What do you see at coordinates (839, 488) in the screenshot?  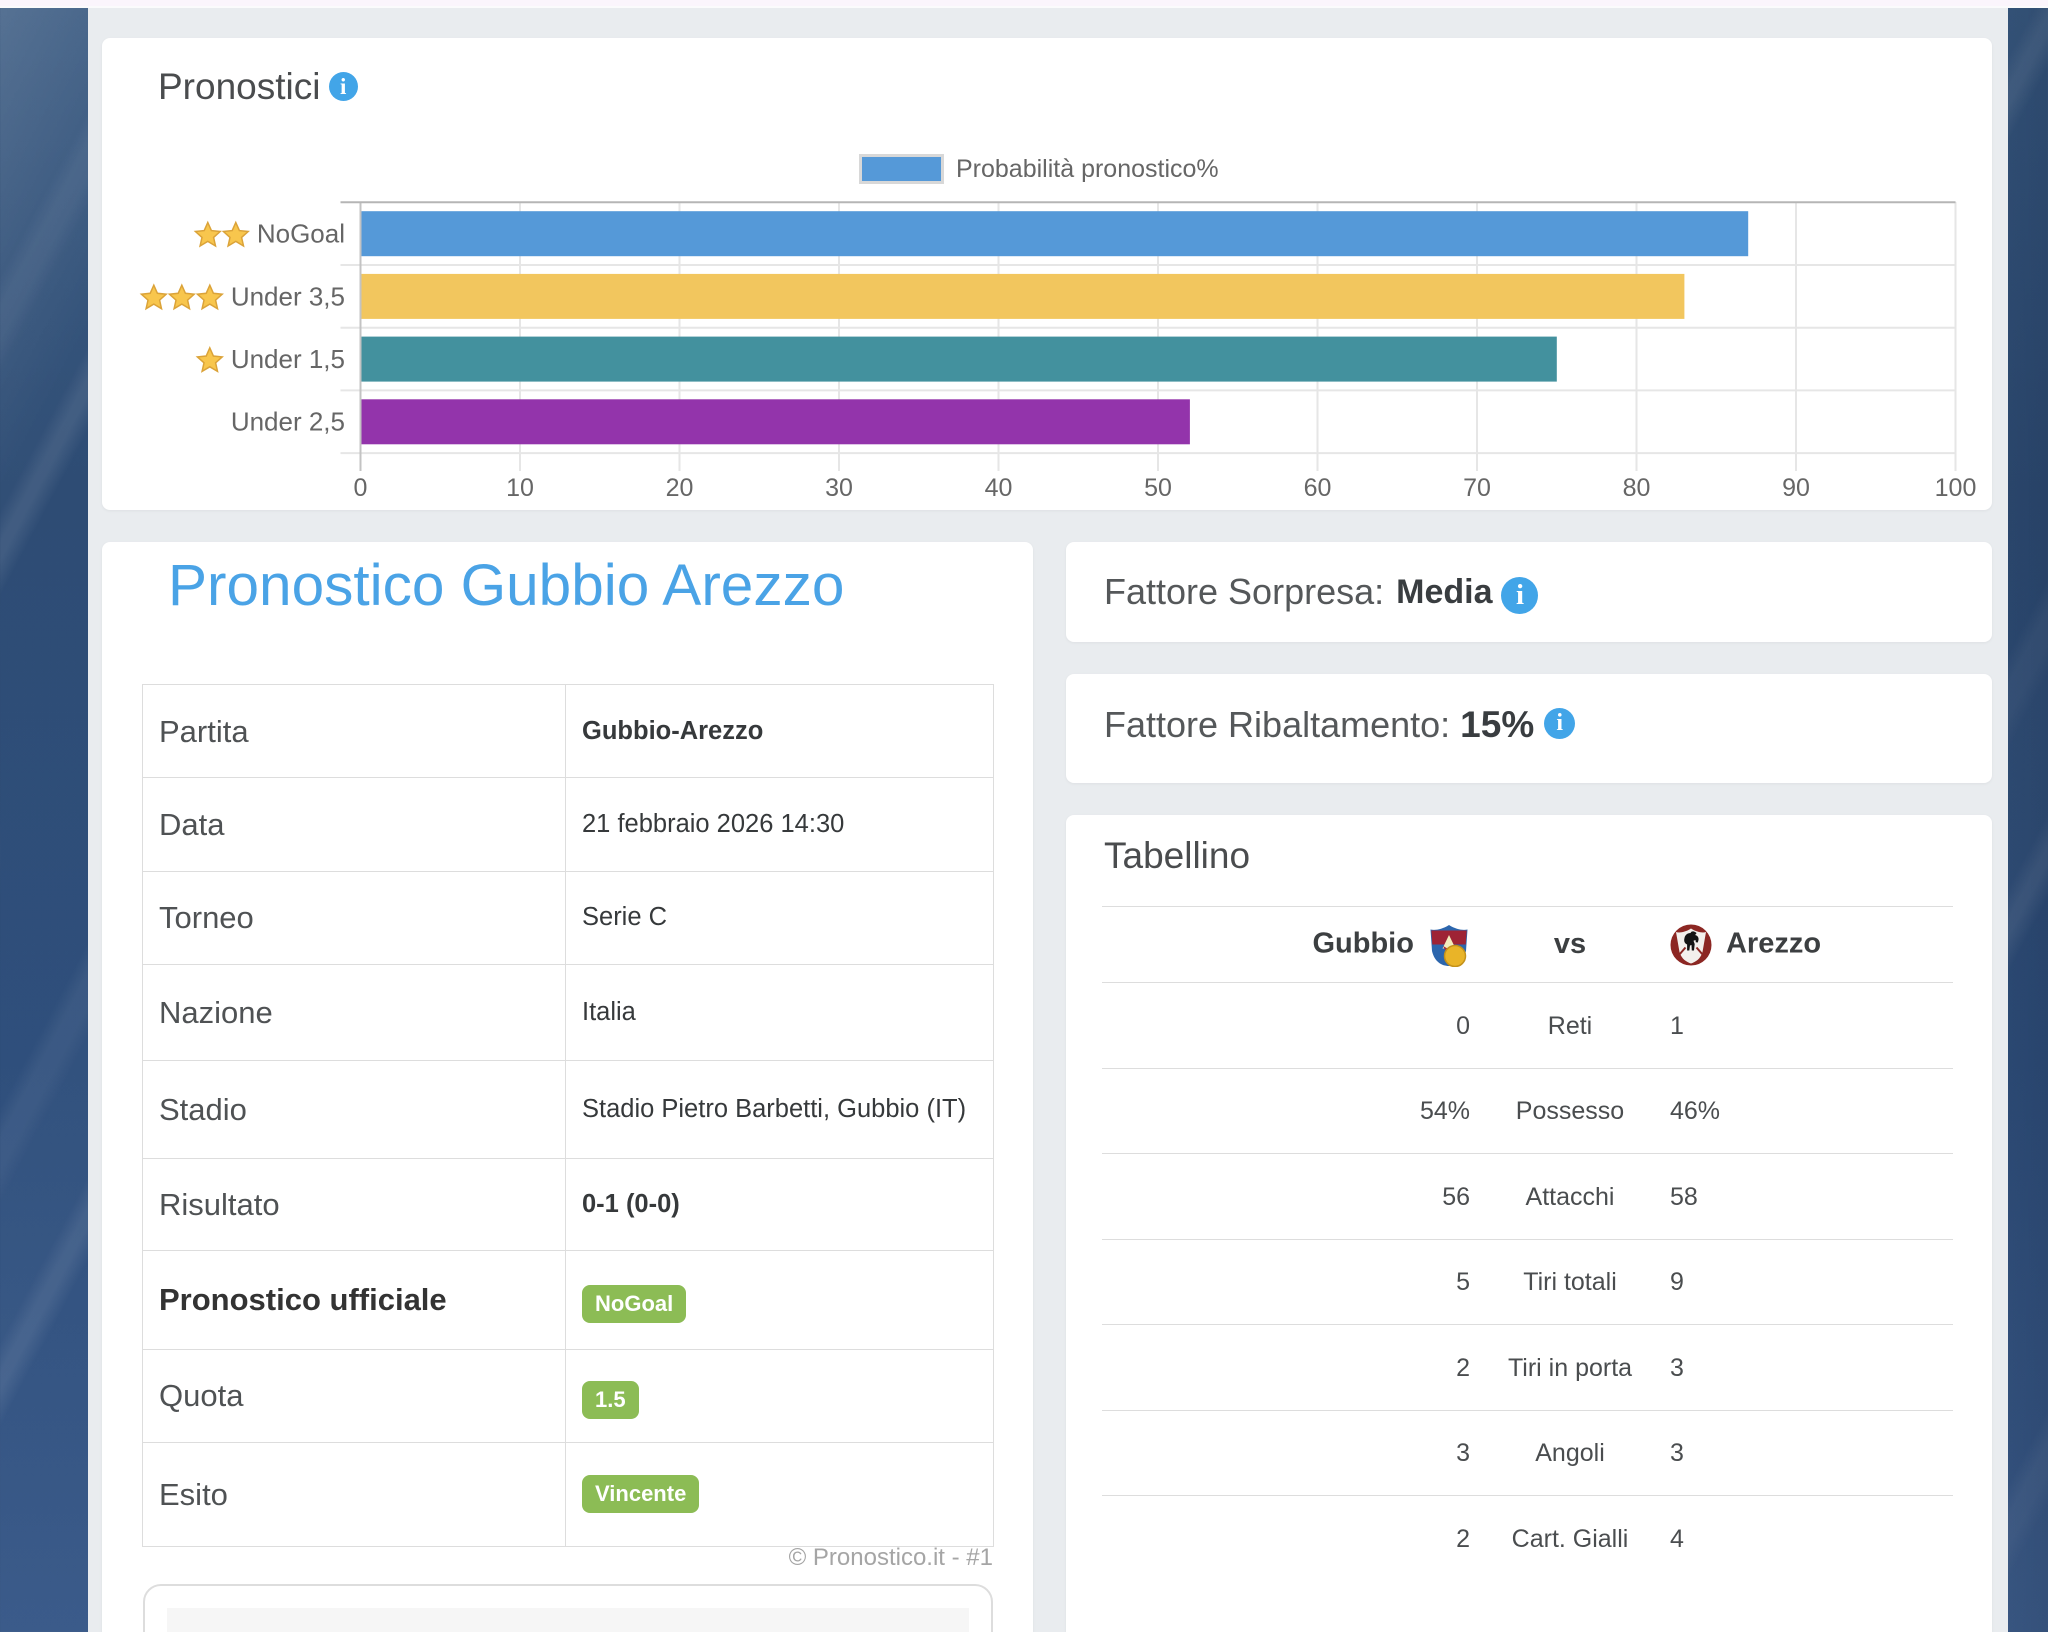 I see `svg-text: 30` at bounding box center [839, 488].